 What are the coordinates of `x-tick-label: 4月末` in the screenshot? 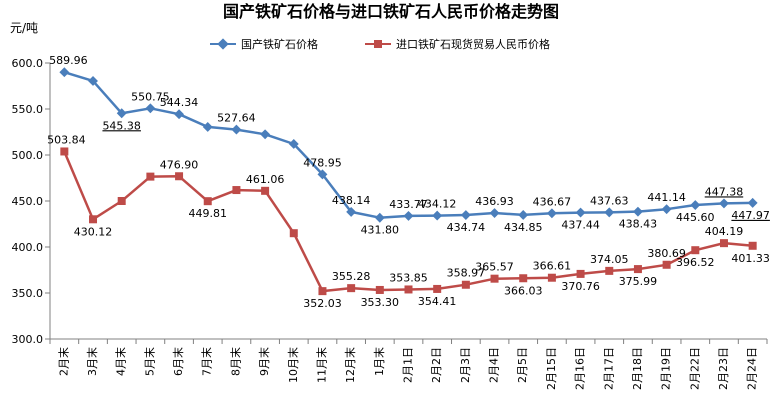 It's located at (121, 361).